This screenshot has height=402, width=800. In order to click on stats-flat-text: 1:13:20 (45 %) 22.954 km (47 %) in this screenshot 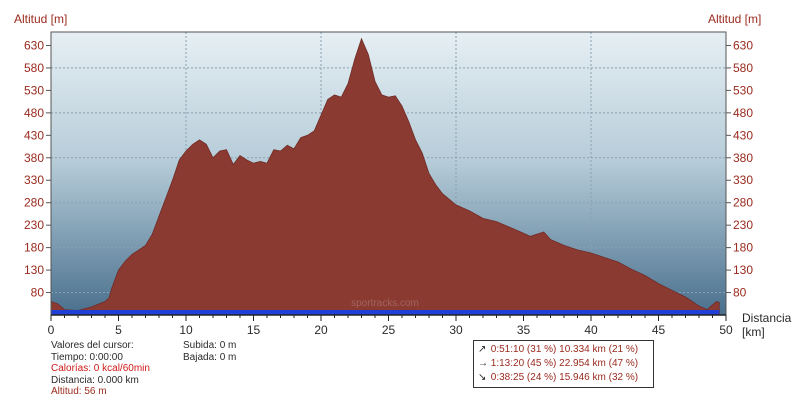, I will do `click(564, 363)`.